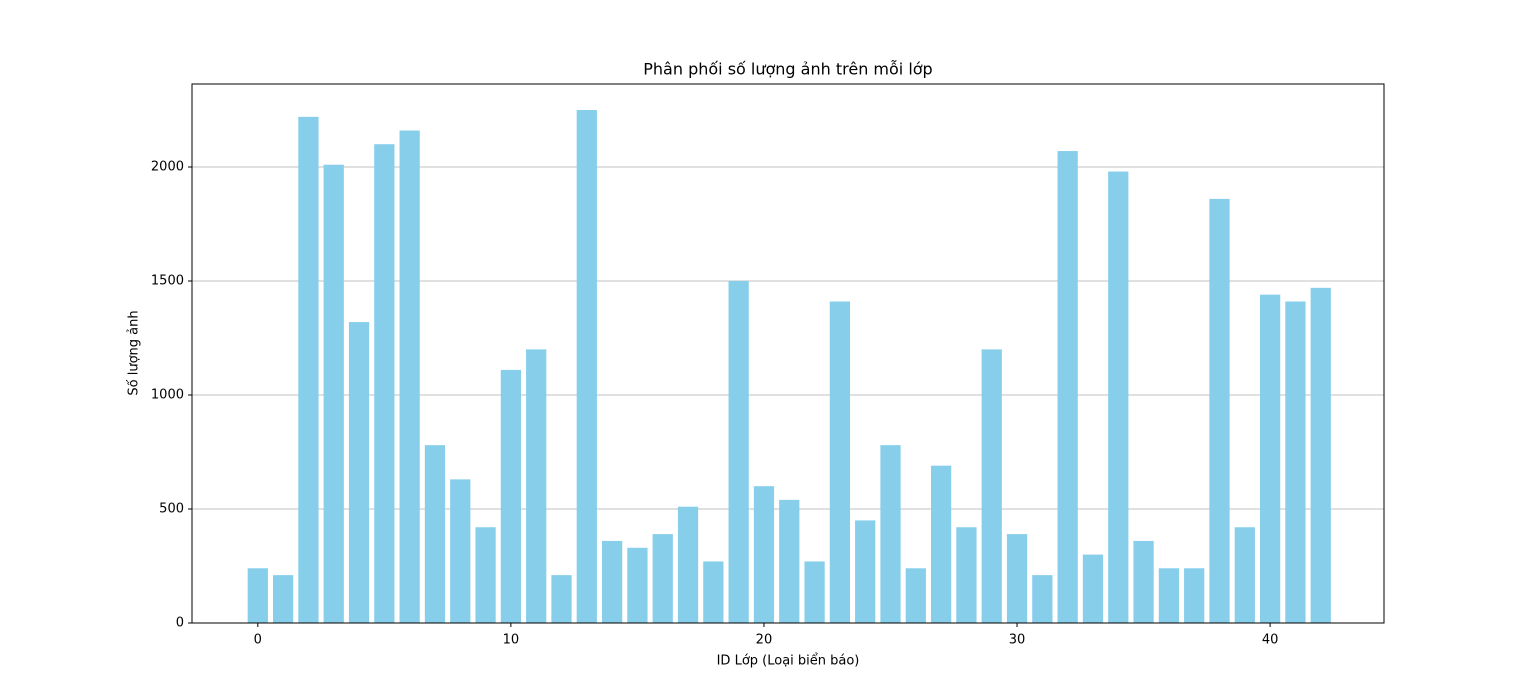 The width and height of the screenshot is (1539, 700). Describe the element at coordinates (1270, 640) in the screenshot. I see `x-tick-label: 40` at that location.